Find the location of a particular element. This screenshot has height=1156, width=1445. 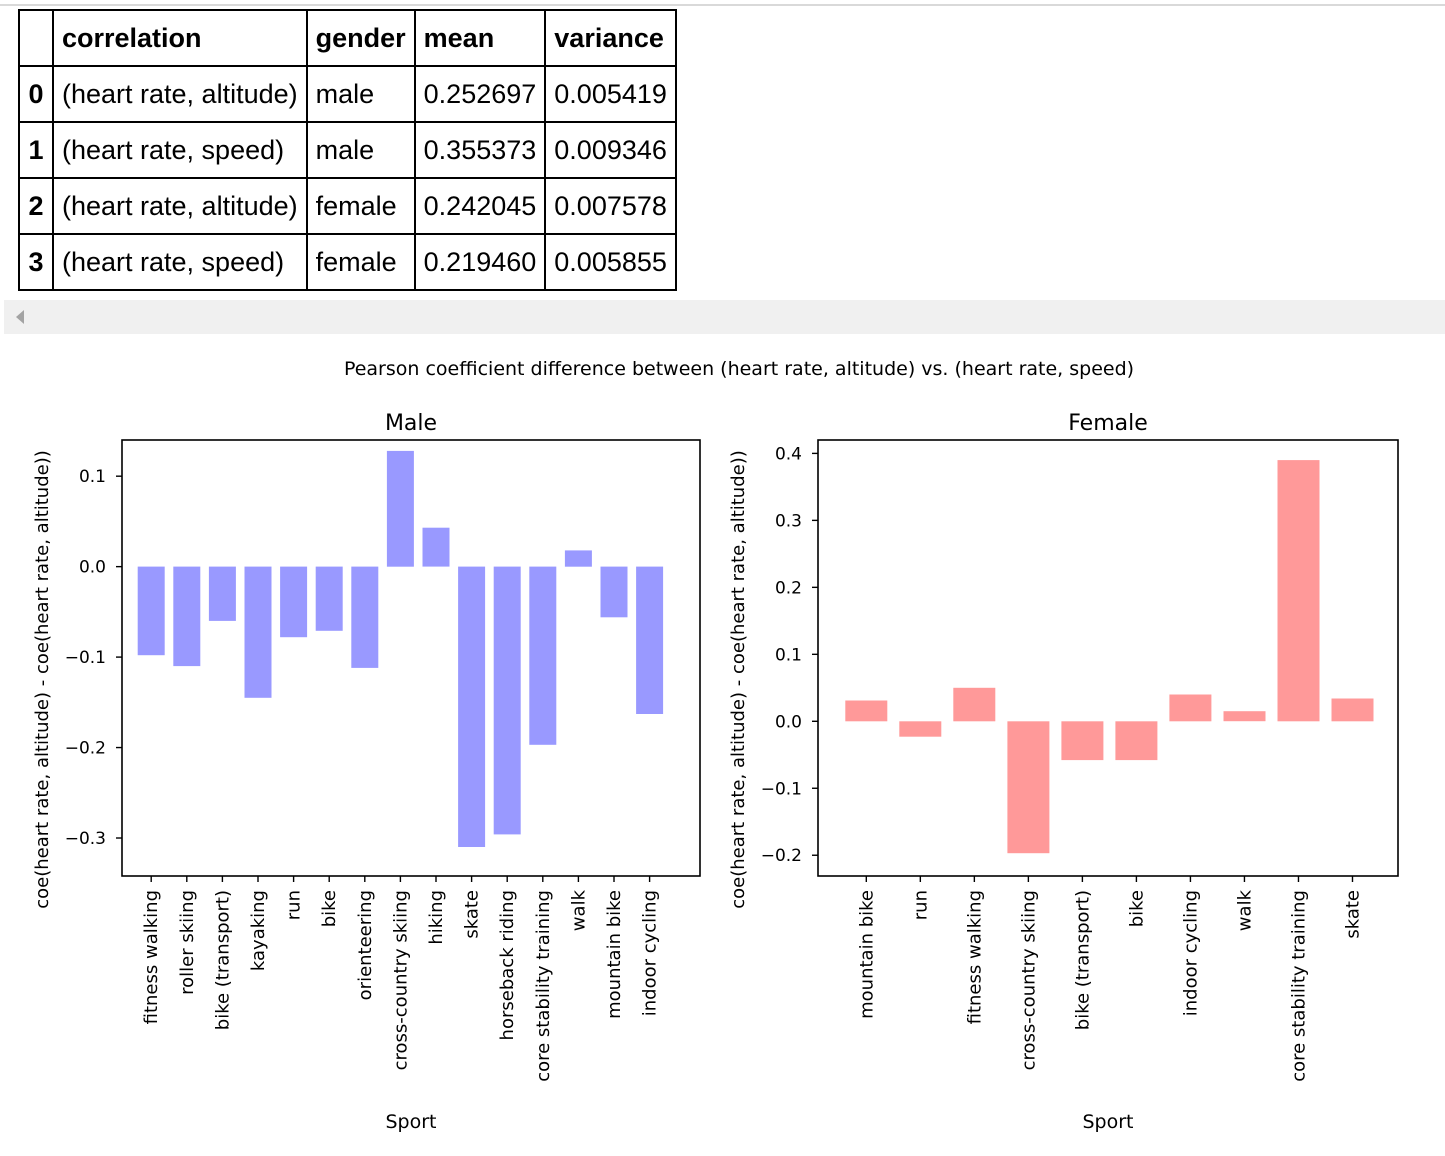

row-index: 3 is located at coordinates (36, 262).